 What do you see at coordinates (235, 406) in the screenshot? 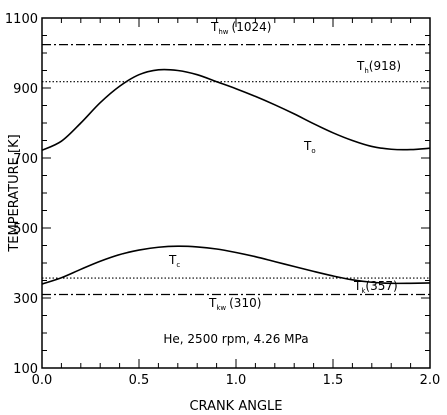
I see `x-axis-label: CRANK ANGLE` at bounding box center [235, 406].